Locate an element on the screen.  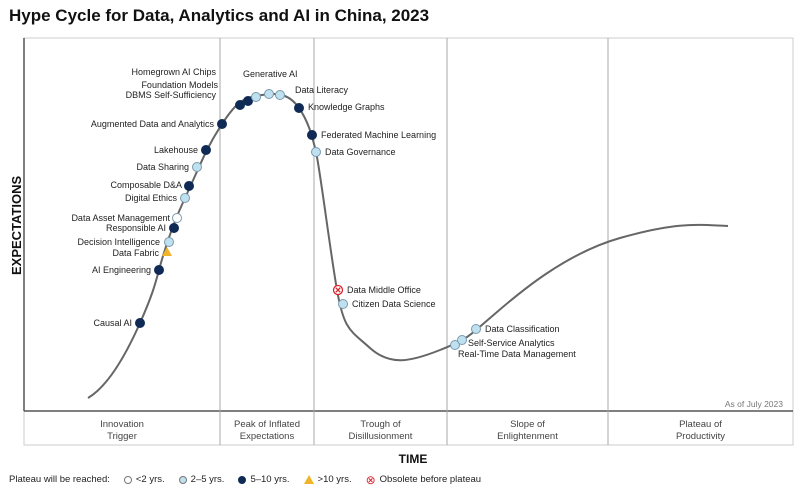
technology-label: Composable D&A is located at coordinates (146, 185).